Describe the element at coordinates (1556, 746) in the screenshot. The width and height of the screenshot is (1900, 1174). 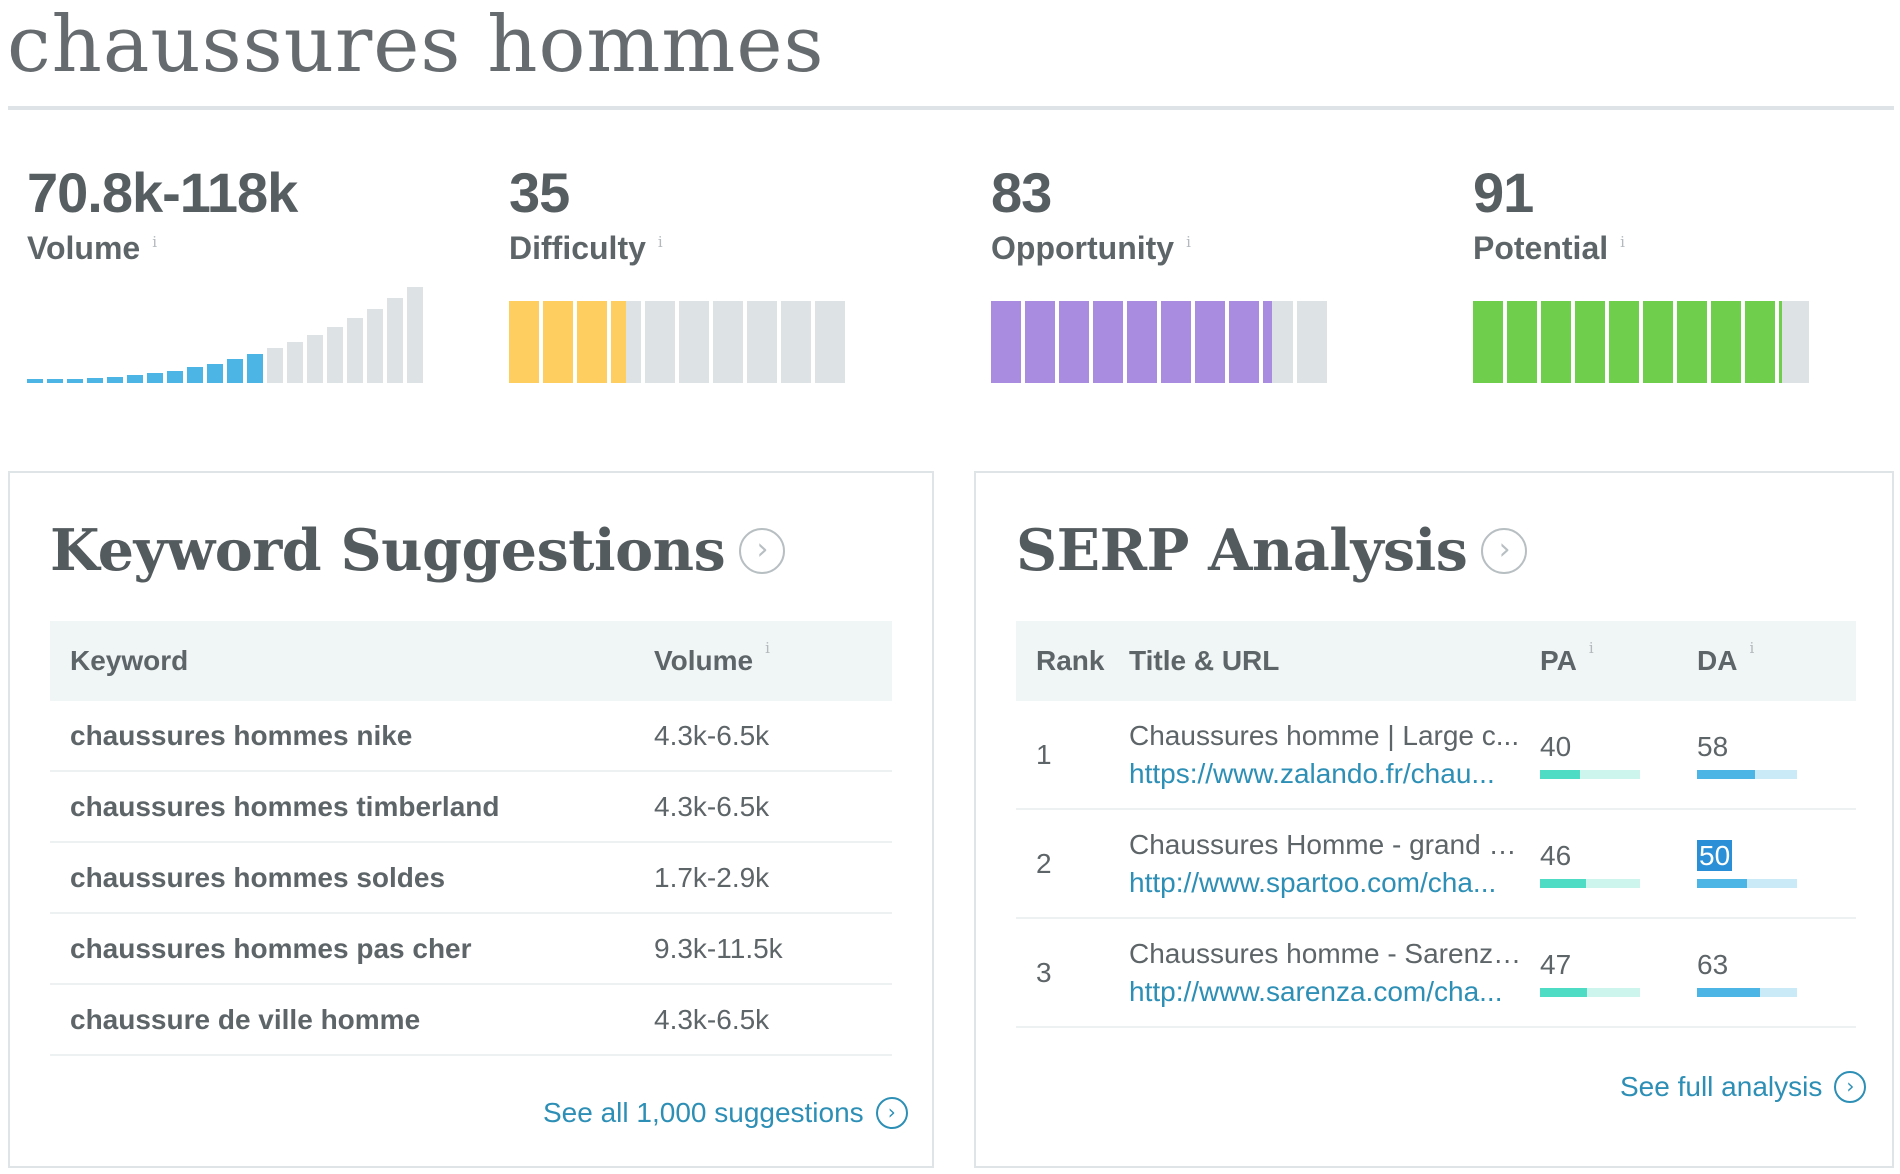
I see `pa-value: 40` at that location.